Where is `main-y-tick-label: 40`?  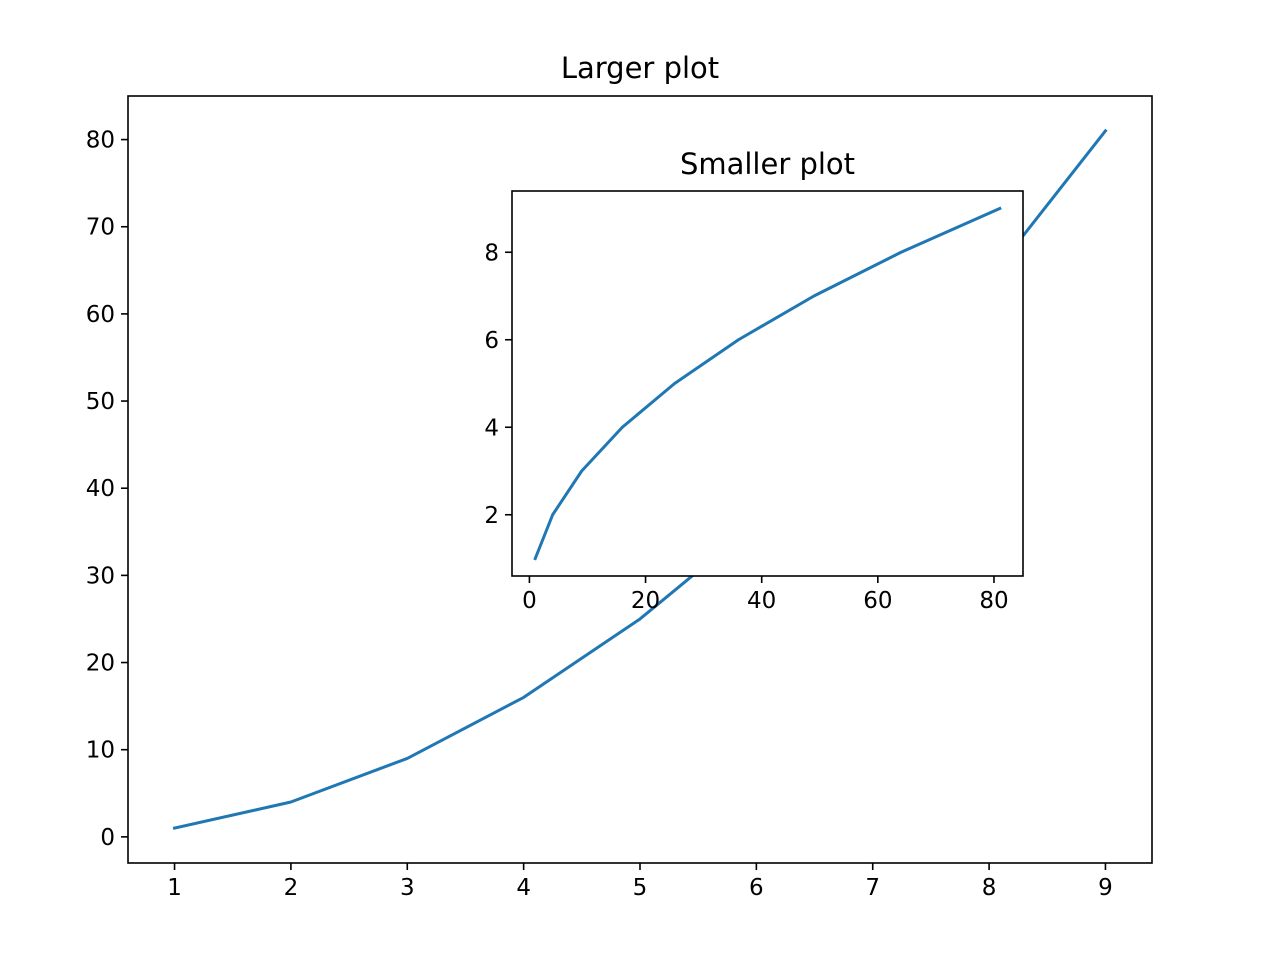 main-y-tick-label: 40 is located at coordinates (100, 489).